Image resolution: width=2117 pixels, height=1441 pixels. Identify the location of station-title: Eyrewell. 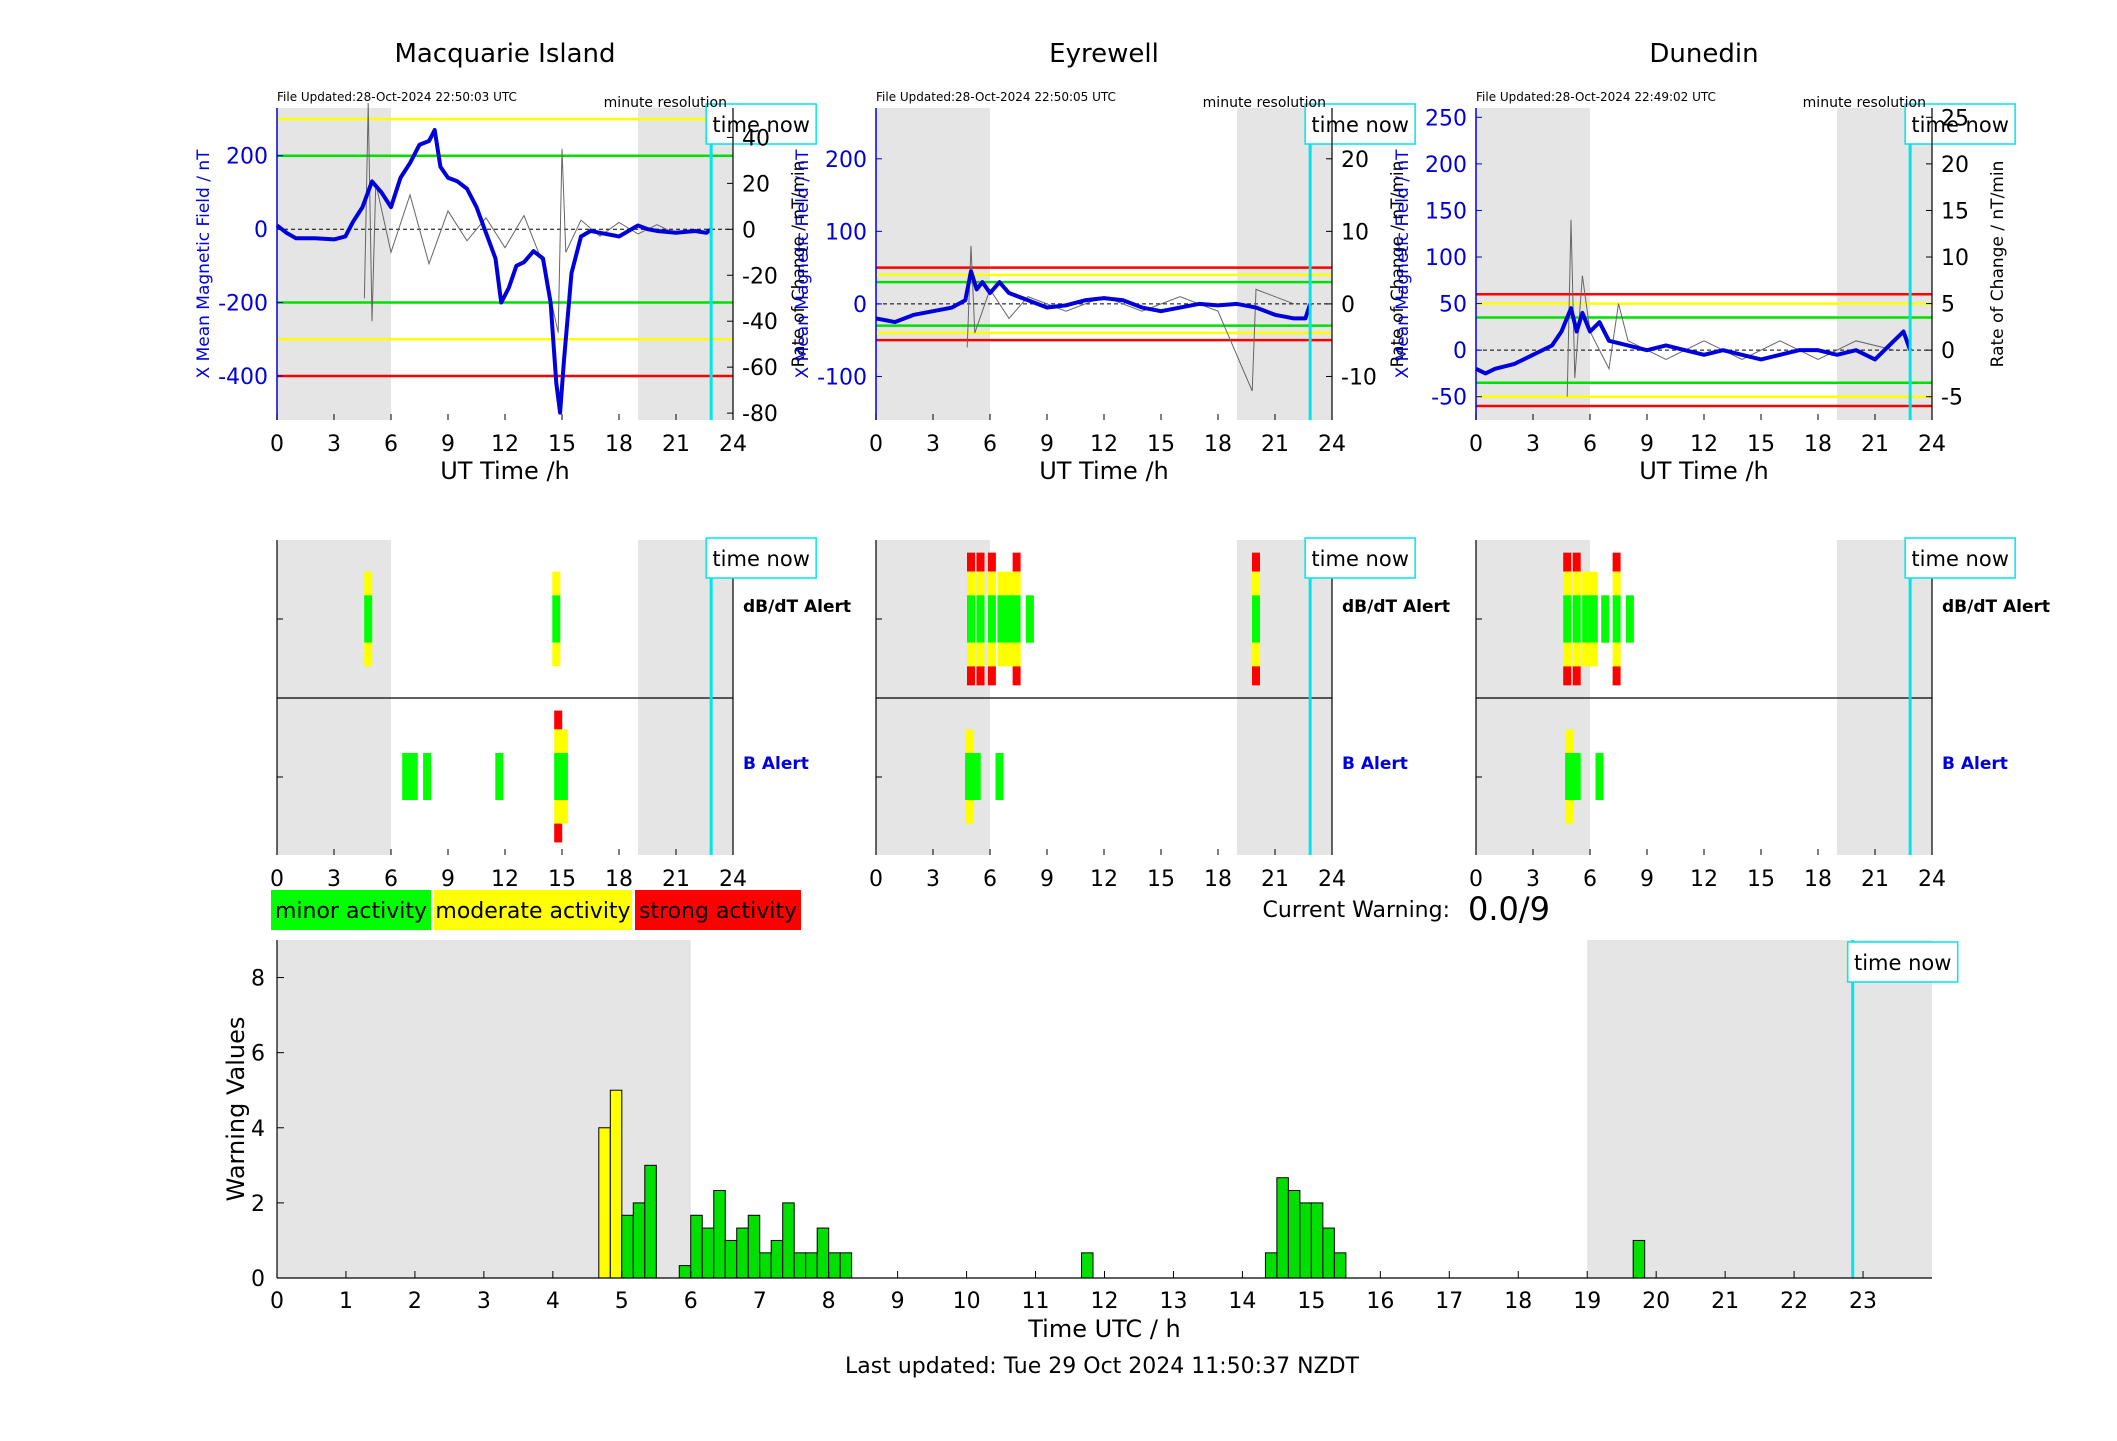
(1104, 54).